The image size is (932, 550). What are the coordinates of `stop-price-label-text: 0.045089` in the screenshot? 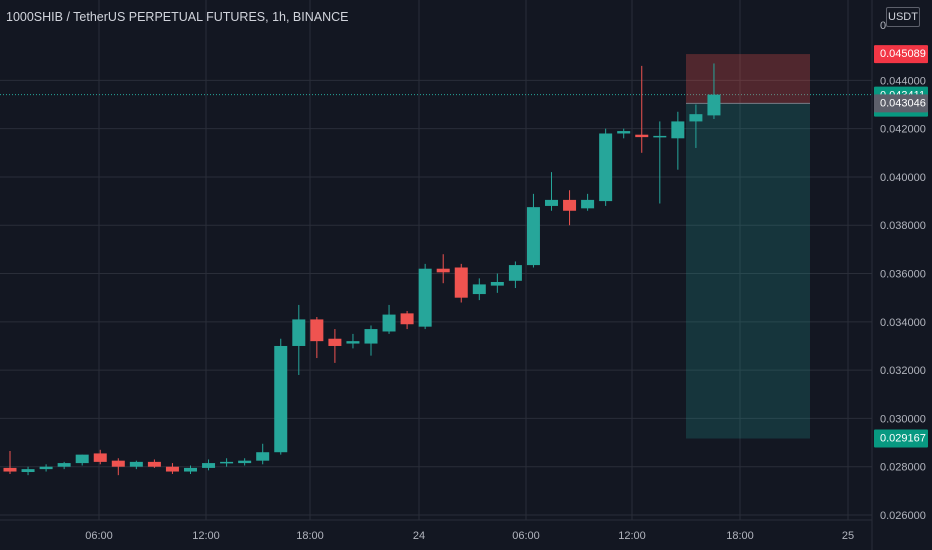 It's located at (903, 54).